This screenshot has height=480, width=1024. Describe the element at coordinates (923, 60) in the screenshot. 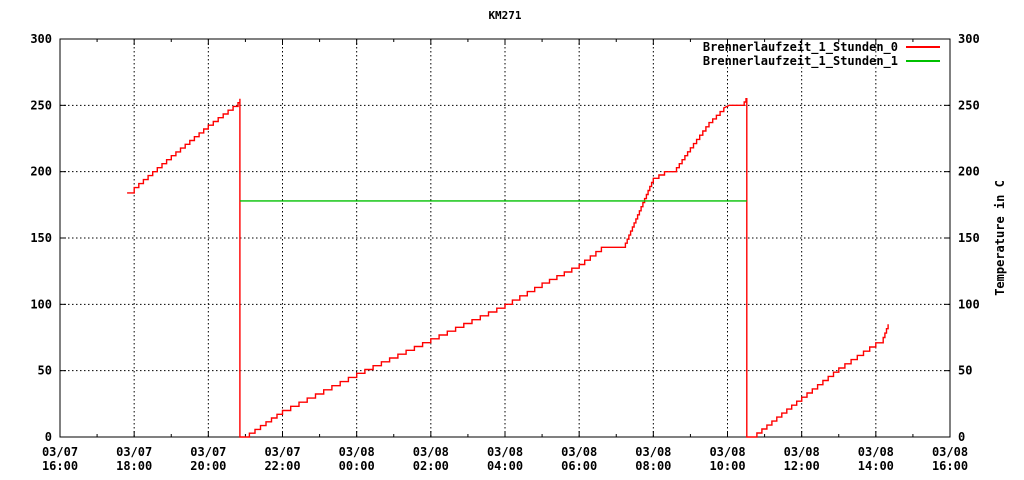

I see `legend-line-sample-green` at that location.